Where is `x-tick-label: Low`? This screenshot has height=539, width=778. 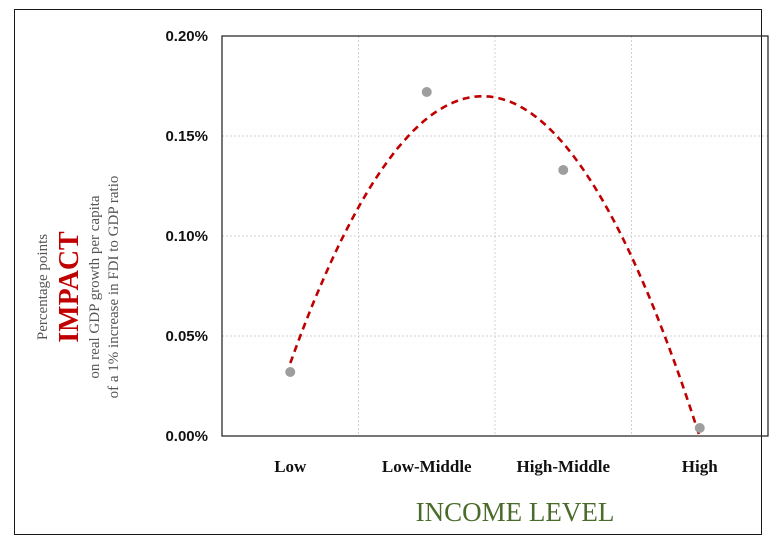
x-tick-label: Low is located at coordinates (290, 466).